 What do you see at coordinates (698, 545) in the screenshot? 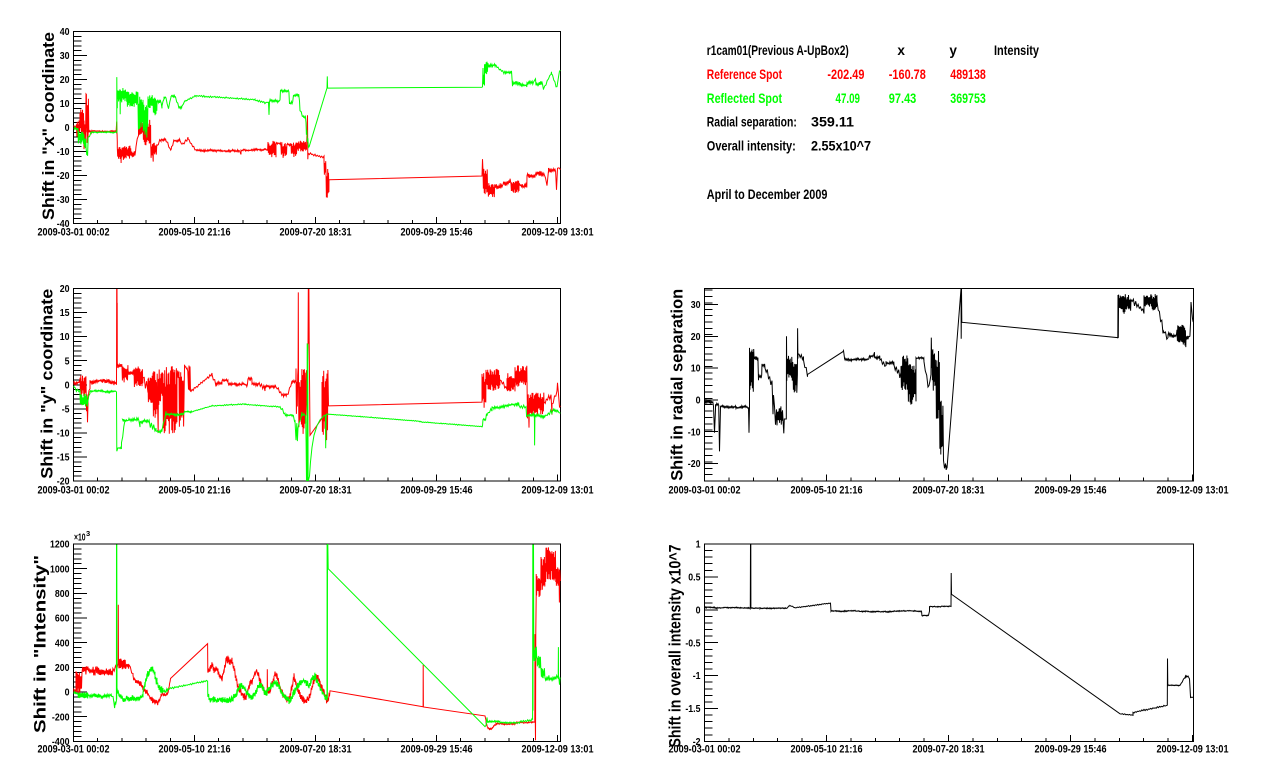
I see `svg-text: 1` at bounding box center [698, 545].